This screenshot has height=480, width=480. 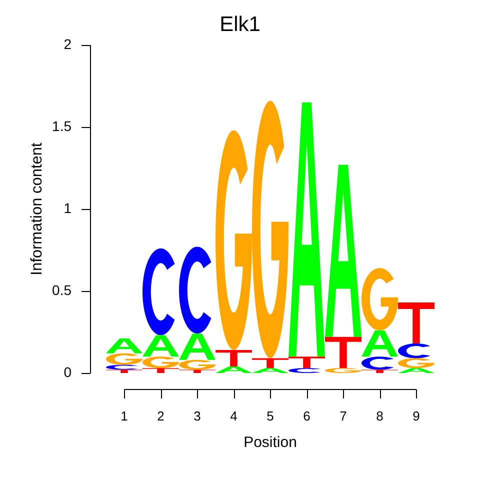 I want to click on y-axis-title: Information content, so click(x=37, y=209).